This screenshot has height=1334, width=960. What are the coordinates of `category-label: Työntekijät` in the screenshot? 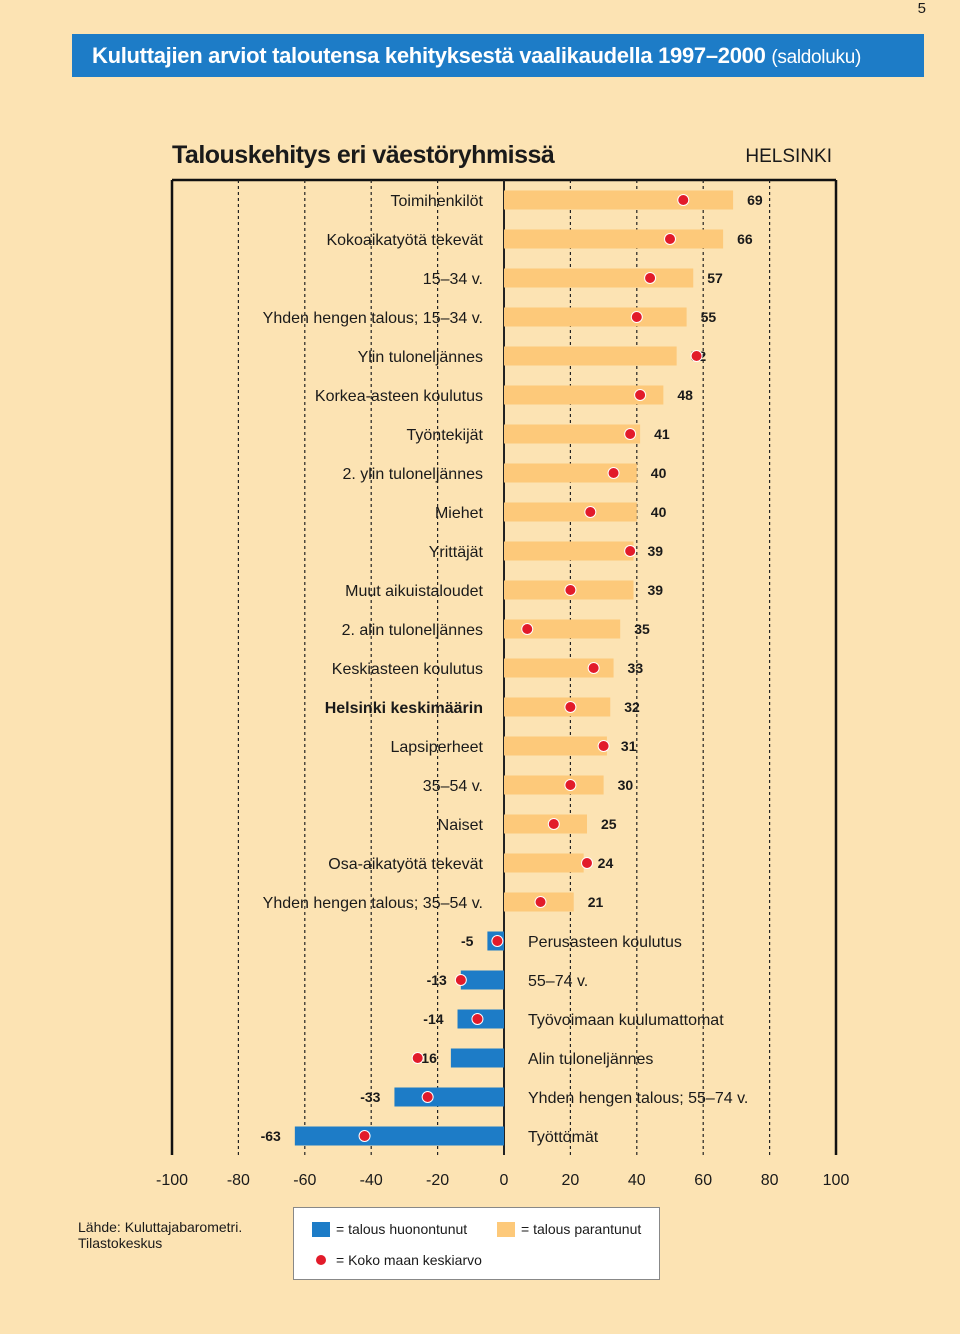 It's located at (445, 435).